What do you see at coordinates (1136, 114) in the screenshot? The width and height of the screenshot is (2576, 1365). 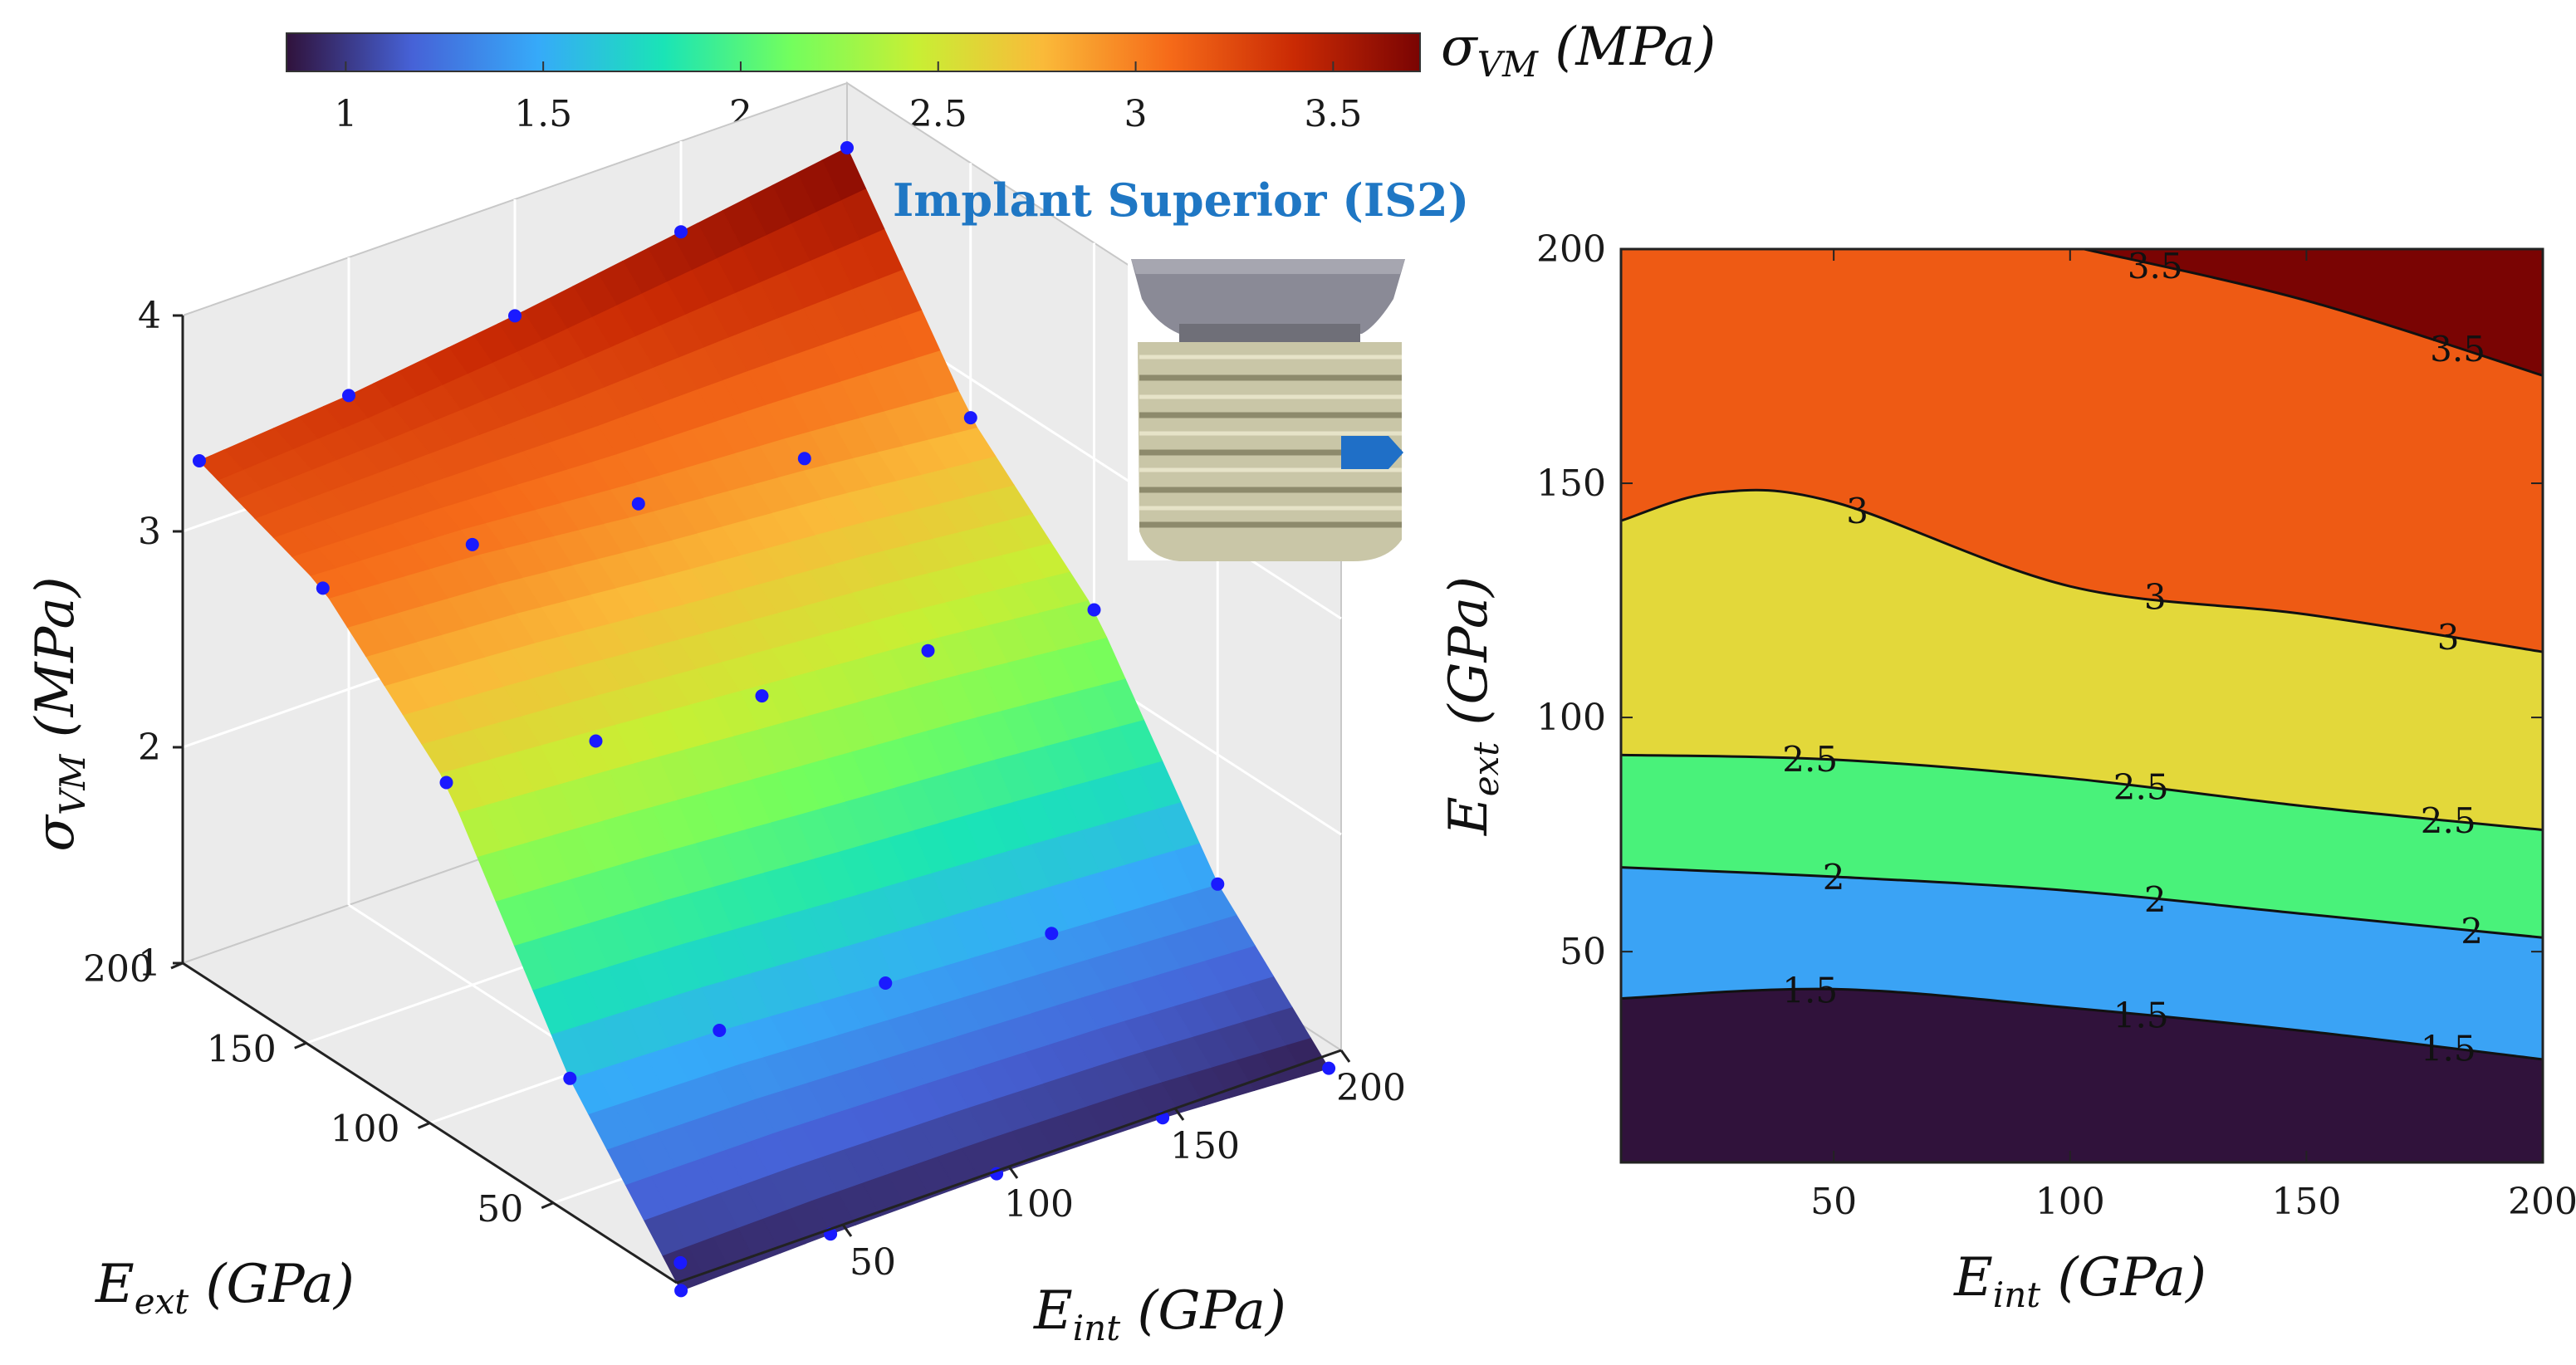 I see `colorbar-tick-label: 3` at bounding box center [1136, 114].